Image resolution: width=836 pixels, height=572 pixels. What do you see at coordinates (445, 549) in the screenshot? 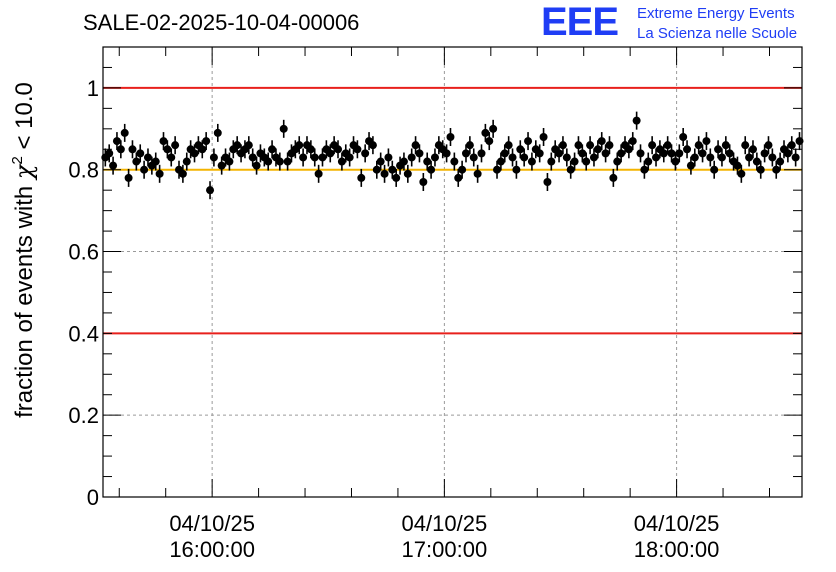
I see `x-tick-label-time: 17:00:00` at bounding box center [445, 549].